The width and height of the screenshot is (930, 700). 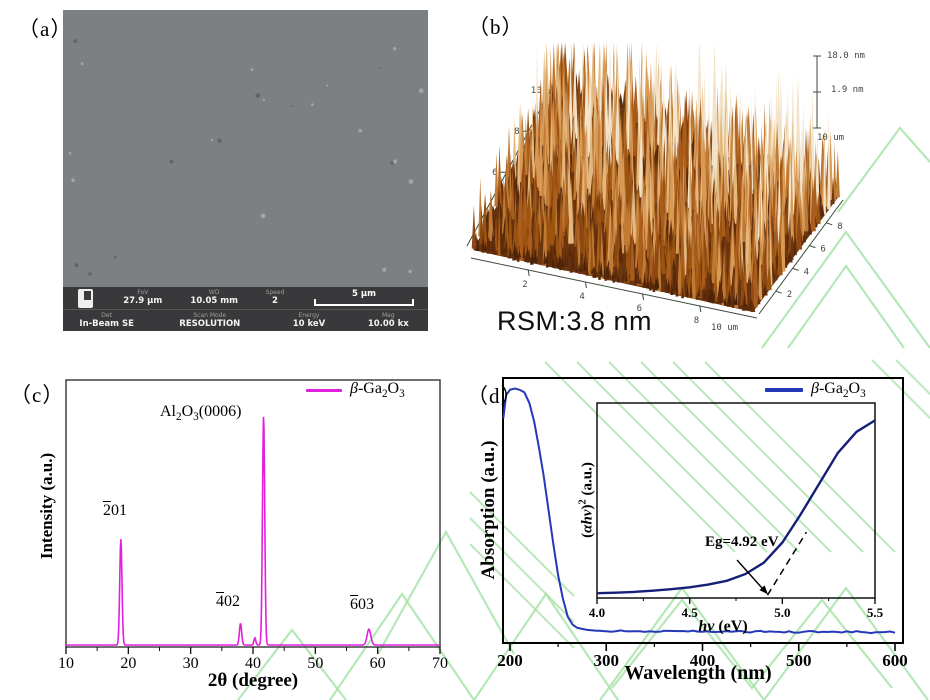 What do you see at coordinates (749, 574) in the screenshot?
I see `eg-arrow-line` at bounding box center [749, 574].